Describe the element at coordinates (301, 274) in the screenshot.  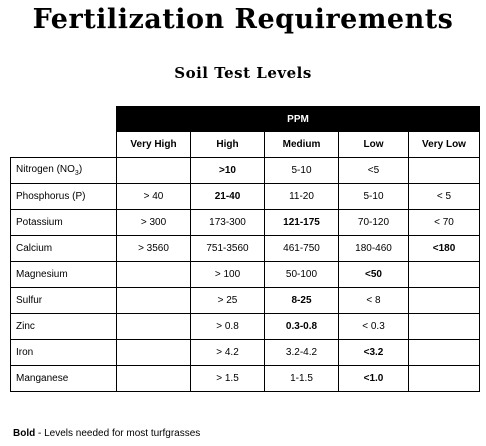
I see `table-cell: 50-100` at that location.